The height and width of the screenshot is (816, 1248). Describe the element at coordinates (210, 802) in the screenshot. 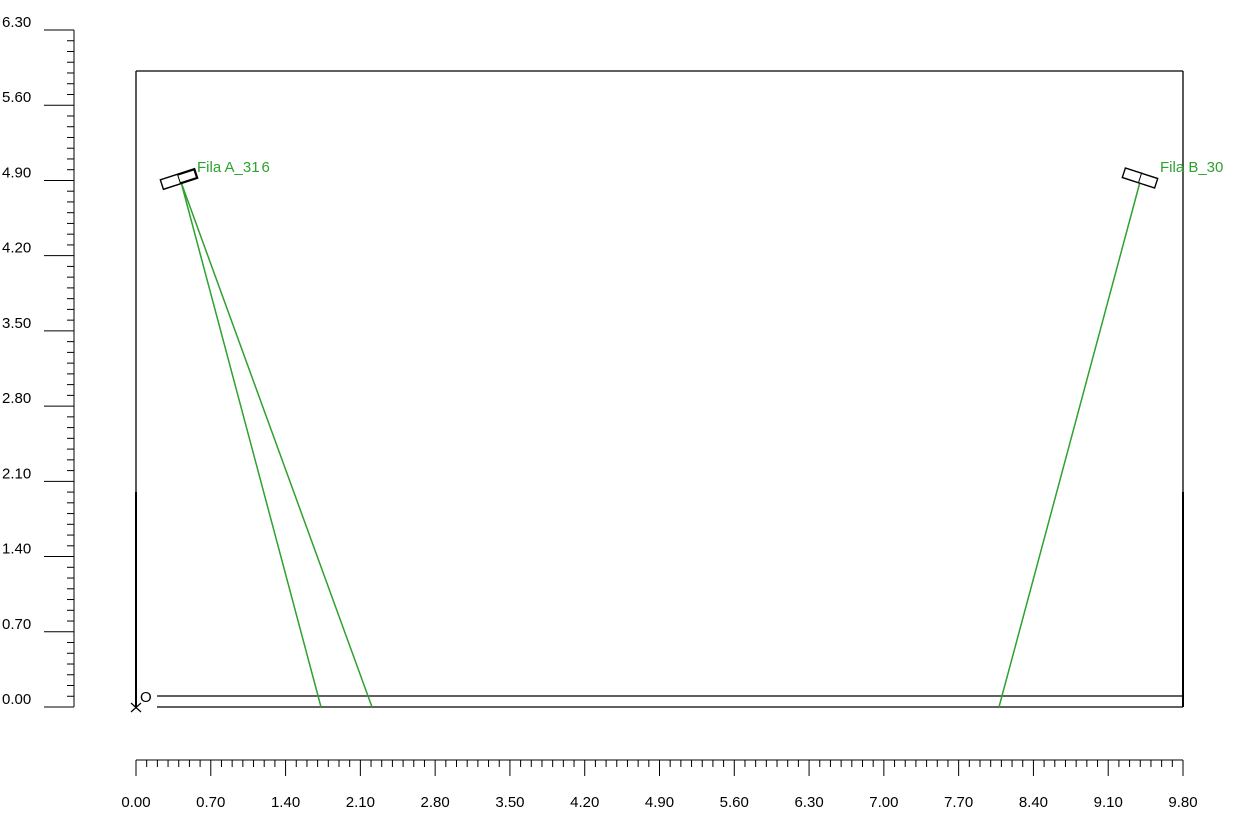

I see `x-tick-label: 0.70` at that location.